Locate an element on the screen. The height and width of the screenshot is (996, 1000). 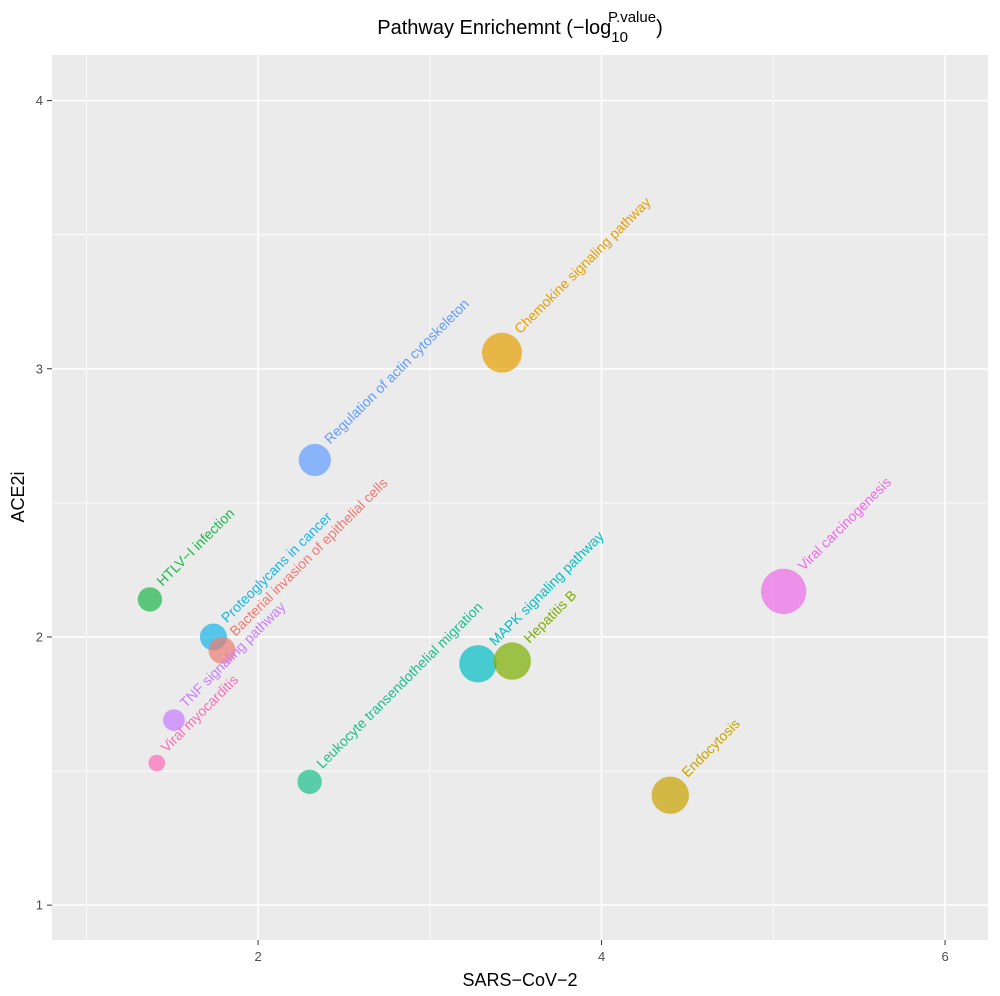
chart-title-sup: P.value is located at coordinates (632, 17).